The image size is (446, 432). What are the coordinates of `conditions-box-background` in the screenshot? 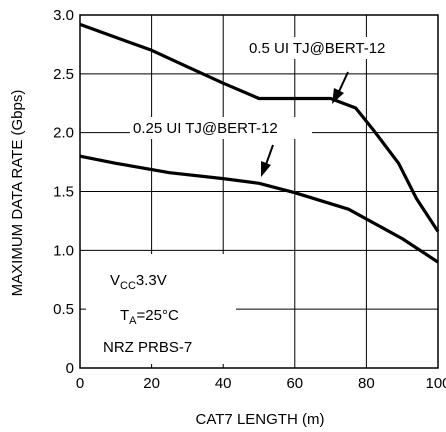 It's located at (161, 309).